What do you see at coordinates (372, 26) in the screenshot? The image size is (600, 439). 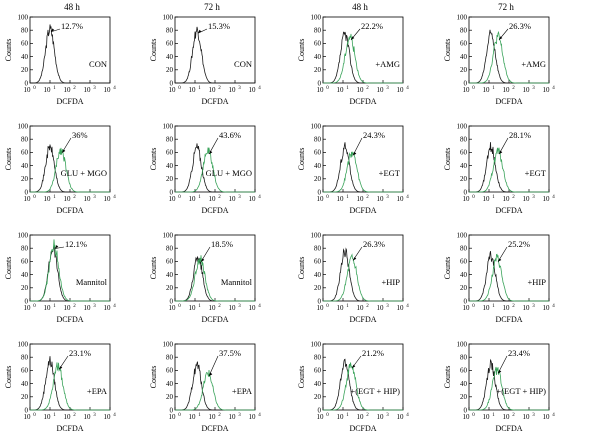 I see `percentage-label: 22.2%` at bounding box center [372, 26].